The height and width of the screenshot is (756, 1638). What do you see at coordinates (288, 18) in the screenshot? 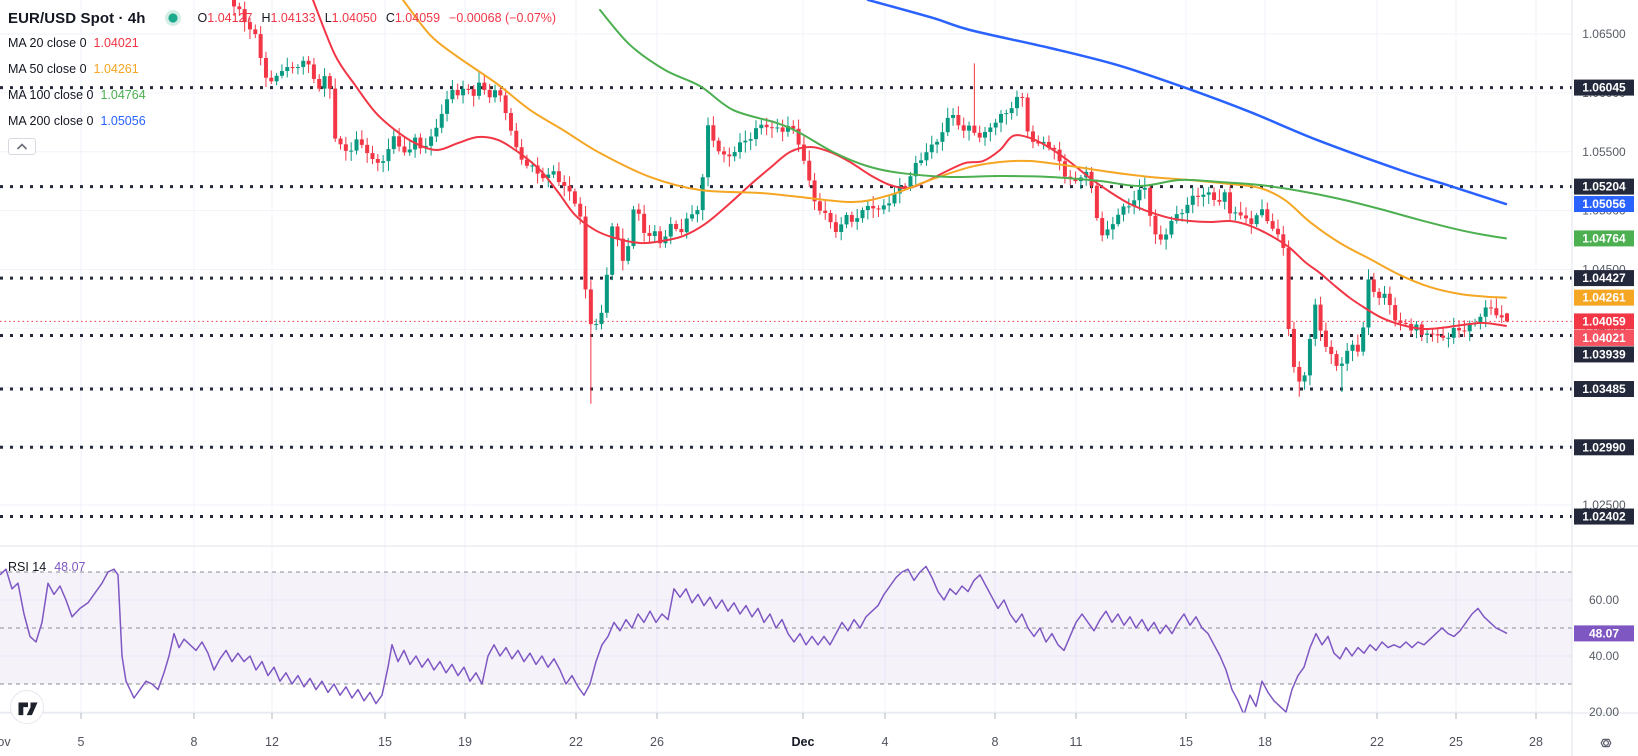
I see `ohlc-h: H 1.04133` at bounding box center [288, 18].